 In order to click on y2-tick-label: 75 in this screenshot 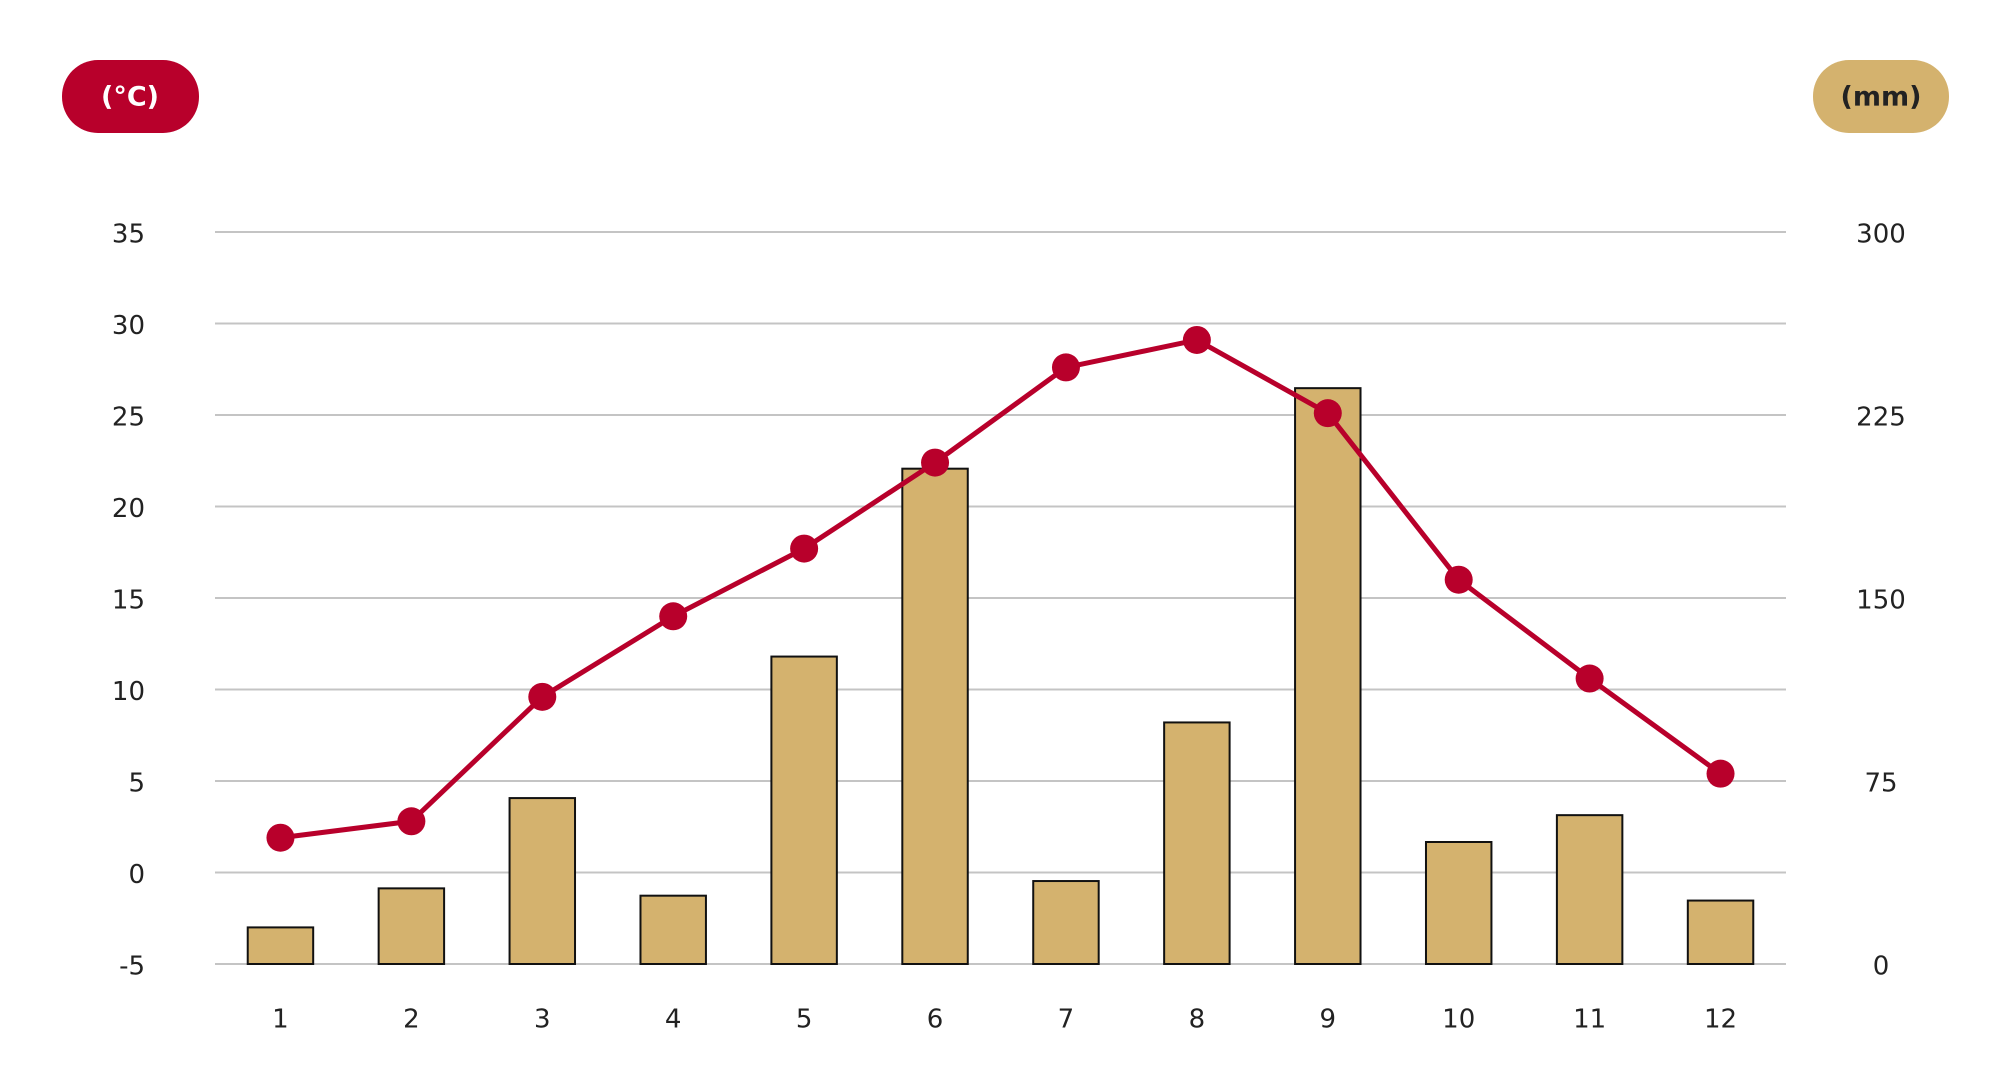, I will do `click(1880, 784)`.